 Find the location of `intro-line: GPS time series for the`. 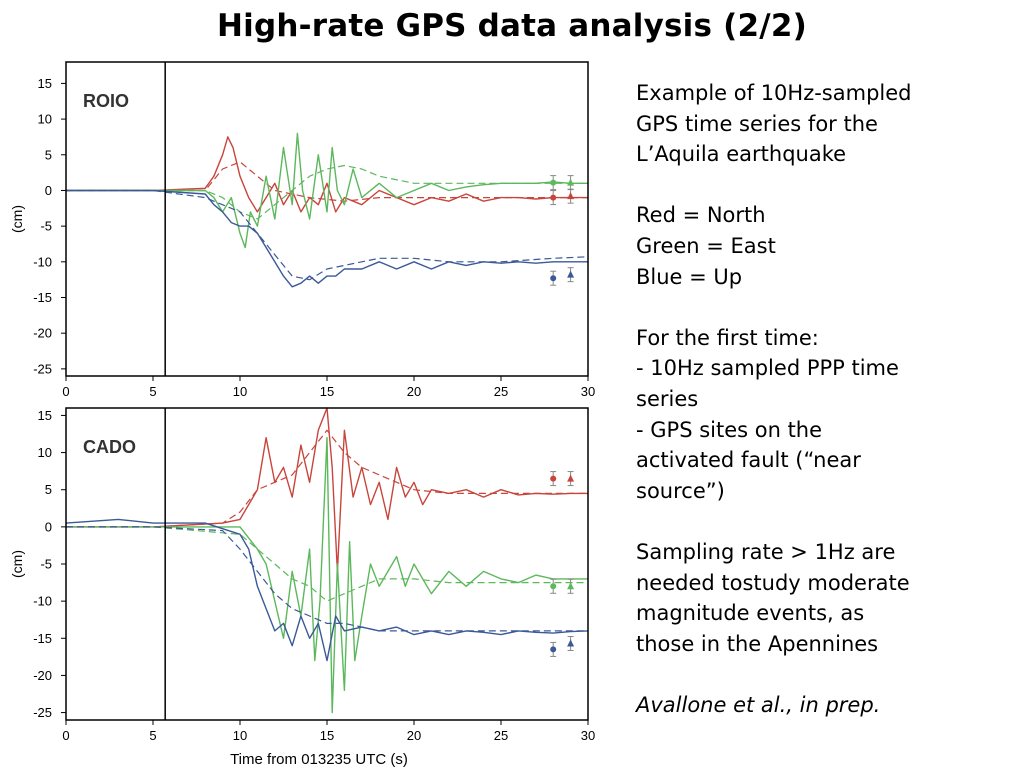

intro-line: GPS time series for the is located at coordinates (757, 123).